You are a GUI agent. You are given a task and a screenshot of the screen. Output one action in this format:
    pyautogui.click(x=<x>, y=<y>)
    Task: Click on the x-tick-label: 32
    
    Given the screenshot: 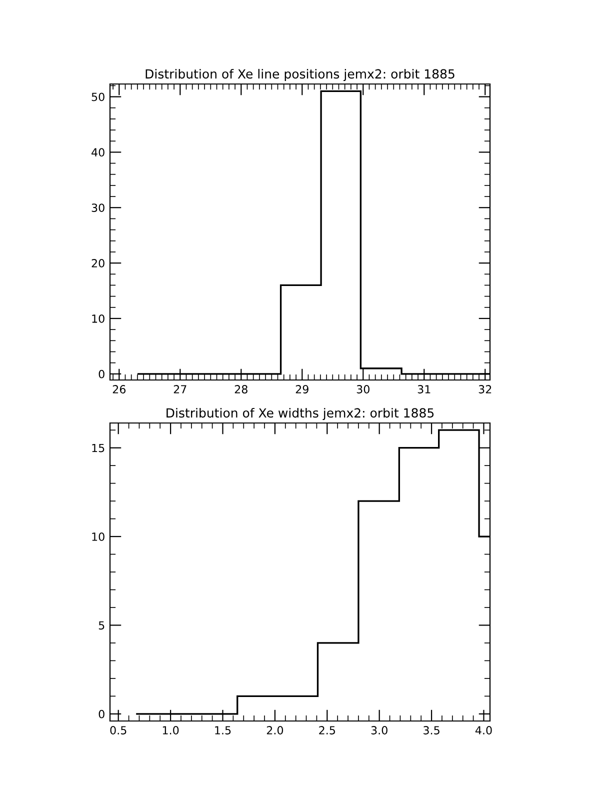 What is the action you would take?
    pyautogui.click(x=485, y=389)
    